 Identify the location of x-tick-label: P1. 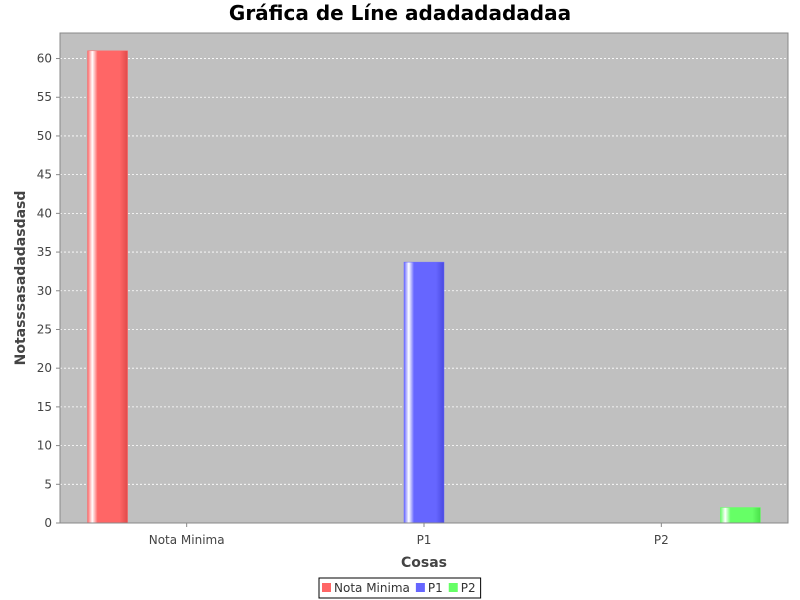
(424, 540).